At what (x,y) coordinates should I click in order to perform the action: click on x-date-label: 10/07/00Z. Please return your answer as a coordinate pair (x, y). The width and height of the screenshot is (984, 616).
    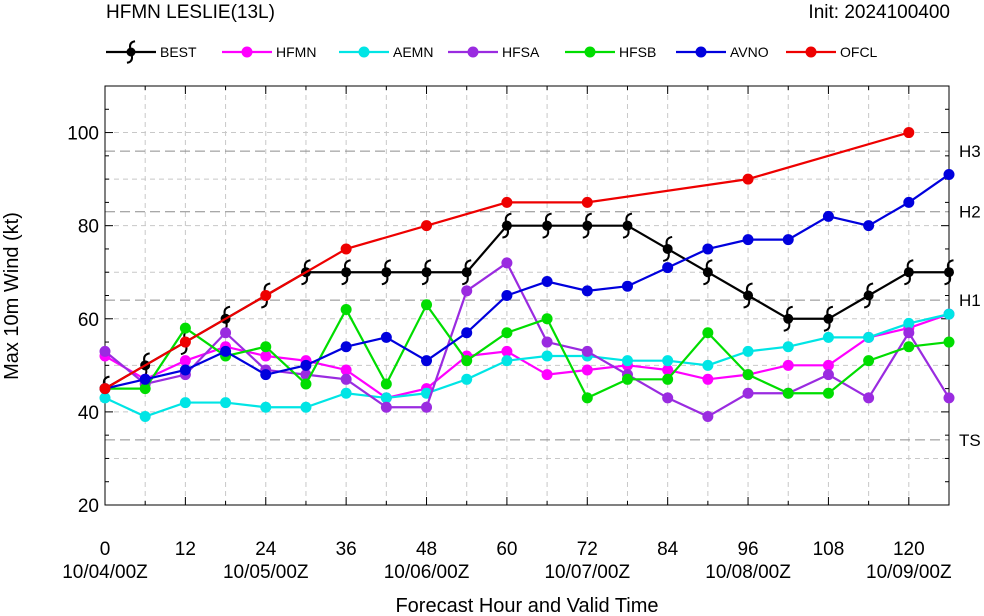
    Looking at the image, I should click on (587, 572).